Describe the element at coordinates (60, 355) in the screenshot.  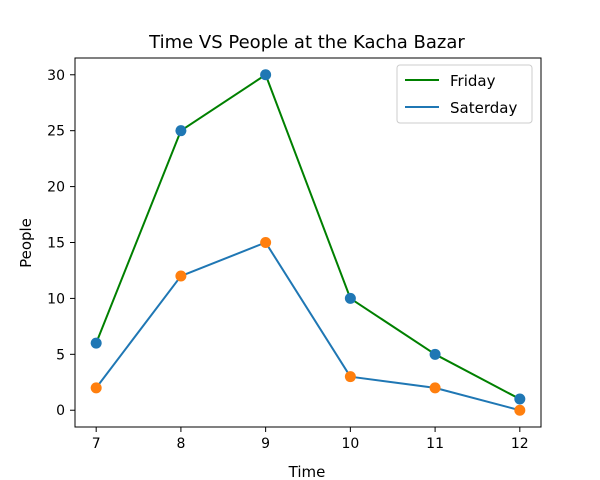
I see `y-tick-label: 5` at that location.